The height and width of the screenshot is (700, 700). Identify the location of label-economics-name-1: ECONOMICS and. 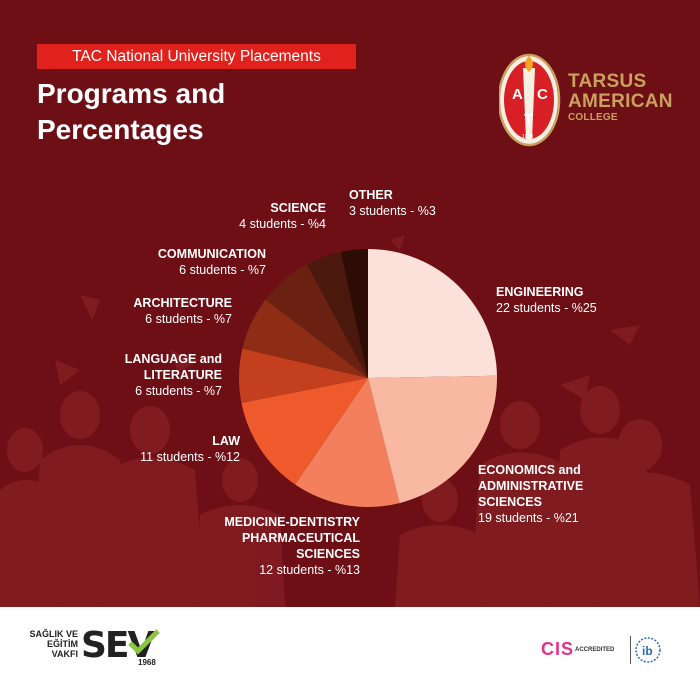
(529, 470).